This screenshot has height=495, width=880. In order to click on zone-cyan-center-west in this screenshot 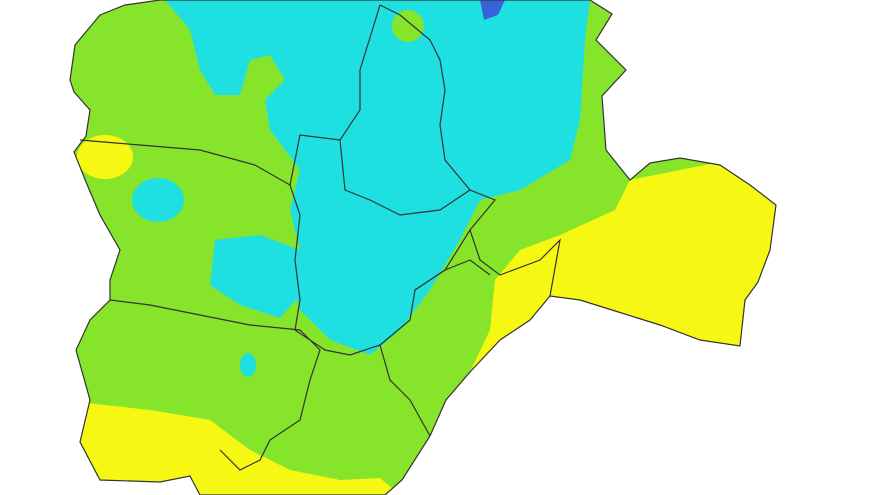, I will do `click(257, 276)`.